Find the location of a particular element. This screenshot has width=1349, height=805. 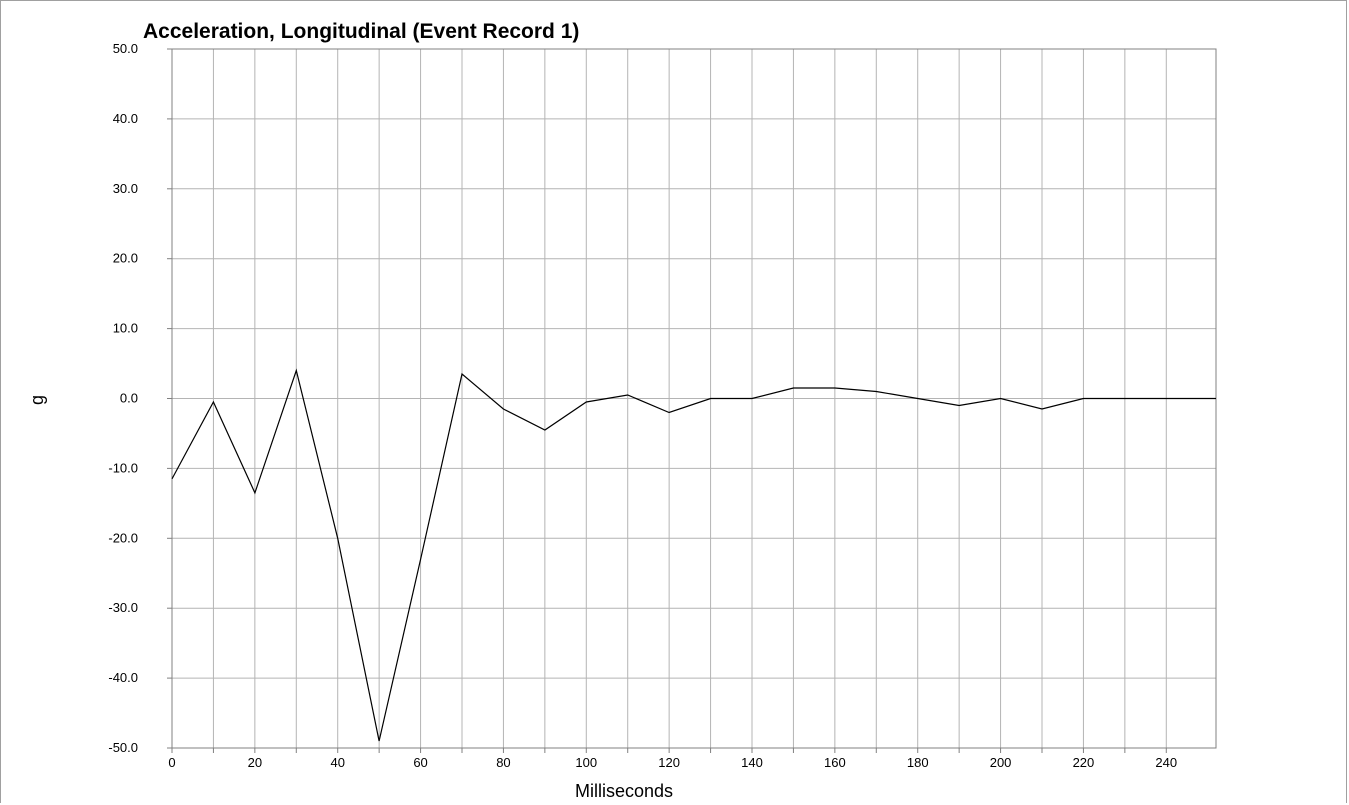

x-tick-label: 140 is located at coordinates (752, 762).